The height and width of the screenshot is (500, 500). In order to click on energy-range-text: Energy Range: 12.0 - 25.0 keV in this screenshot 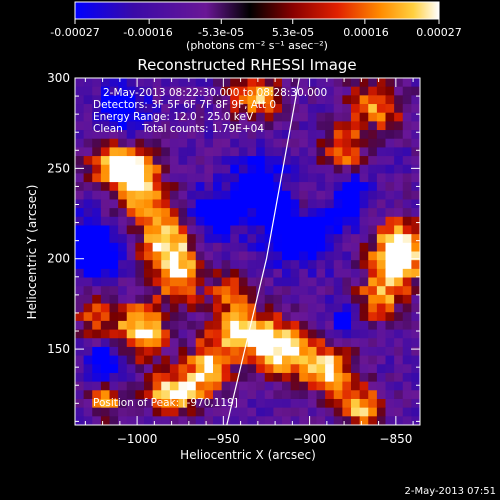, I will do `click(173, 117)`.